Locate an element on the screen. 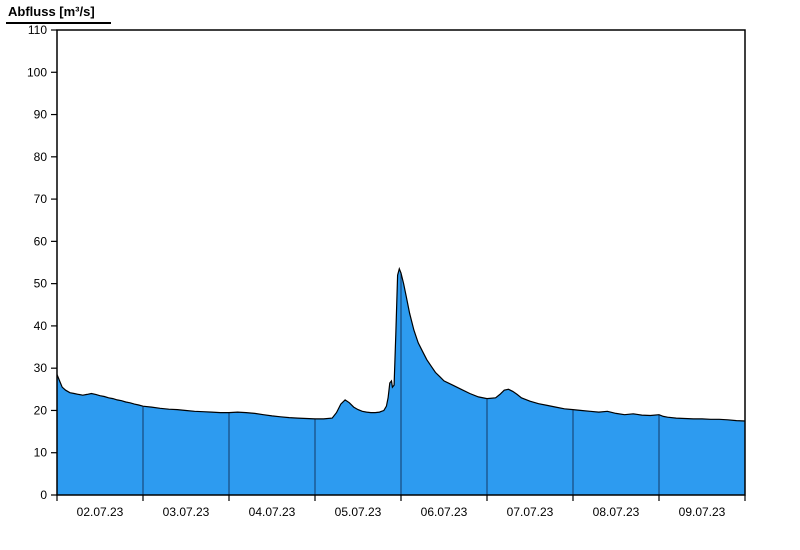 The width and height of the screenshot is (800, 550). y-axis-tick-label: 60 is located at coordinates (41, 241).